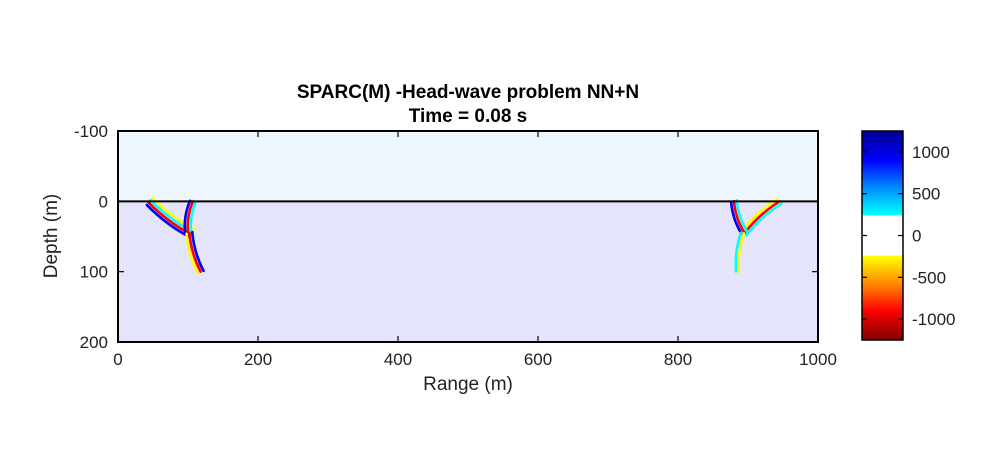 The height and width of the screenshot is (473, 1004). What do you see at coordinates (94, 272) in the screenshot?
I see `y-tick-label: 100` at bounding box center [94, 272].